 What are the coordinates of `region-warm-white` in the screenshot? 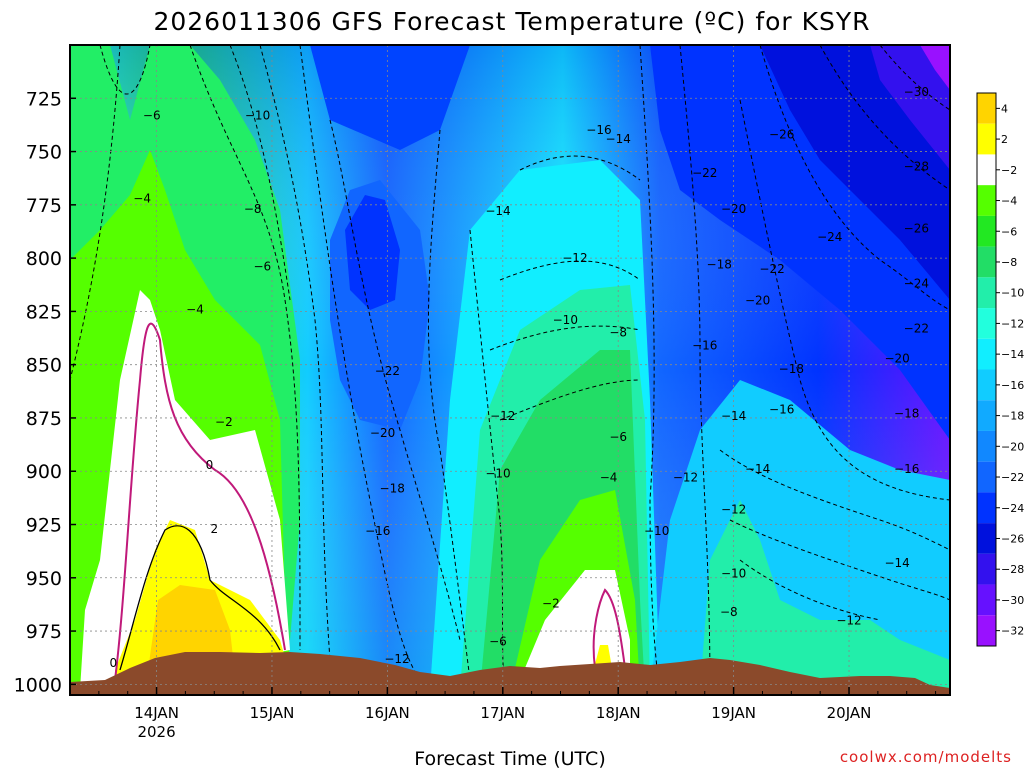 It's located at (185, 490).